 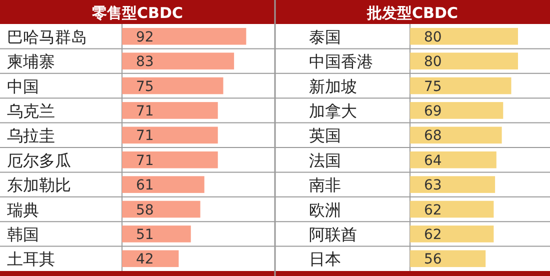 I want to click on y-tick-label: 厄尔多瓜, so click(x=39, y=160).